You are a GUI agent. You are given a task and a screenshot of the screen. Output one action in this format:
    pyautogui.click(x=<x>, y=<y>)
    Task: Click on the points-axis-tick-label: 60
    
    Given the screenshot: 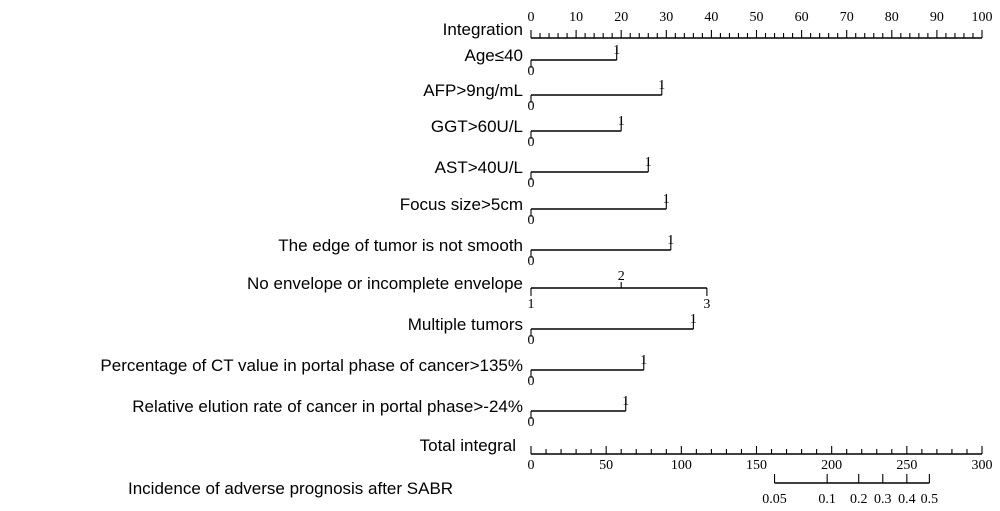 What is the action you would take?
    pyautogui.click(x=802, y=17)
    